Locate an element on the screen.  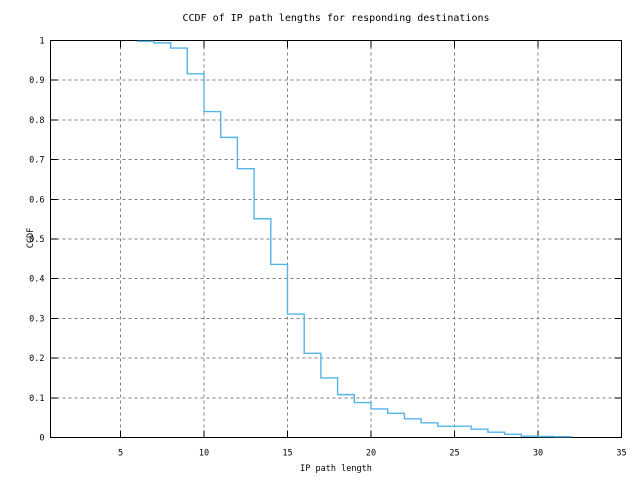
y-tick-label: 0.6 is located at coordinates (36, 200).